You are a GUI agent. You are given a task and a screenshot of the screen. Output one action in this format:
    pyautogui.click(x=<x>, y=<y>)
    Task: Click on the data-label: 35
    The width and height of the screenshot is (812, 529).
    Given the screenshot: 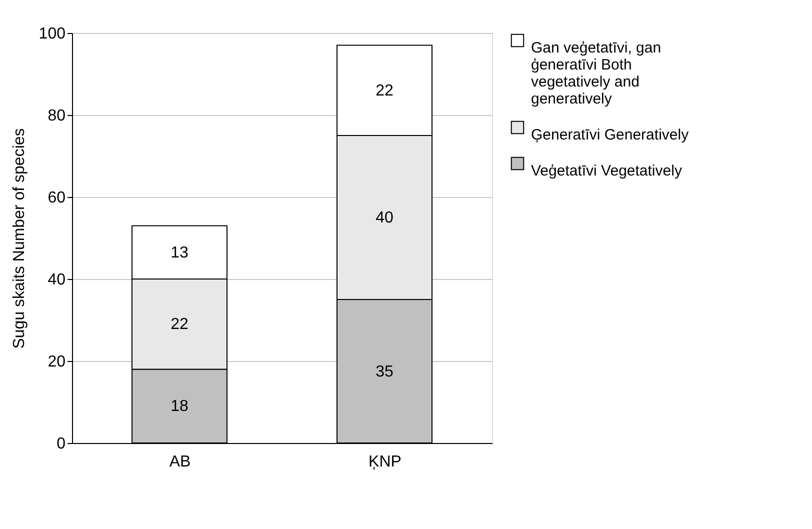 What is the action you would take?
    pyautogui.click(x=385, y=371)
    